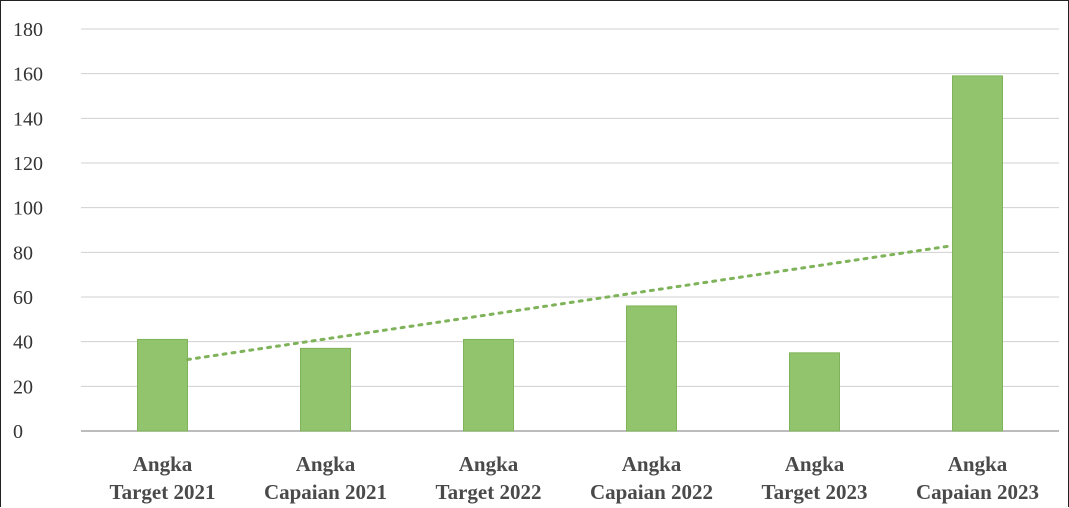 The image size is (1069, 508). What do you see at coordinates (163, 492) in the screenshot?
I see `x-tick-label-line: Target 2021` at bounding box center [163, 492].